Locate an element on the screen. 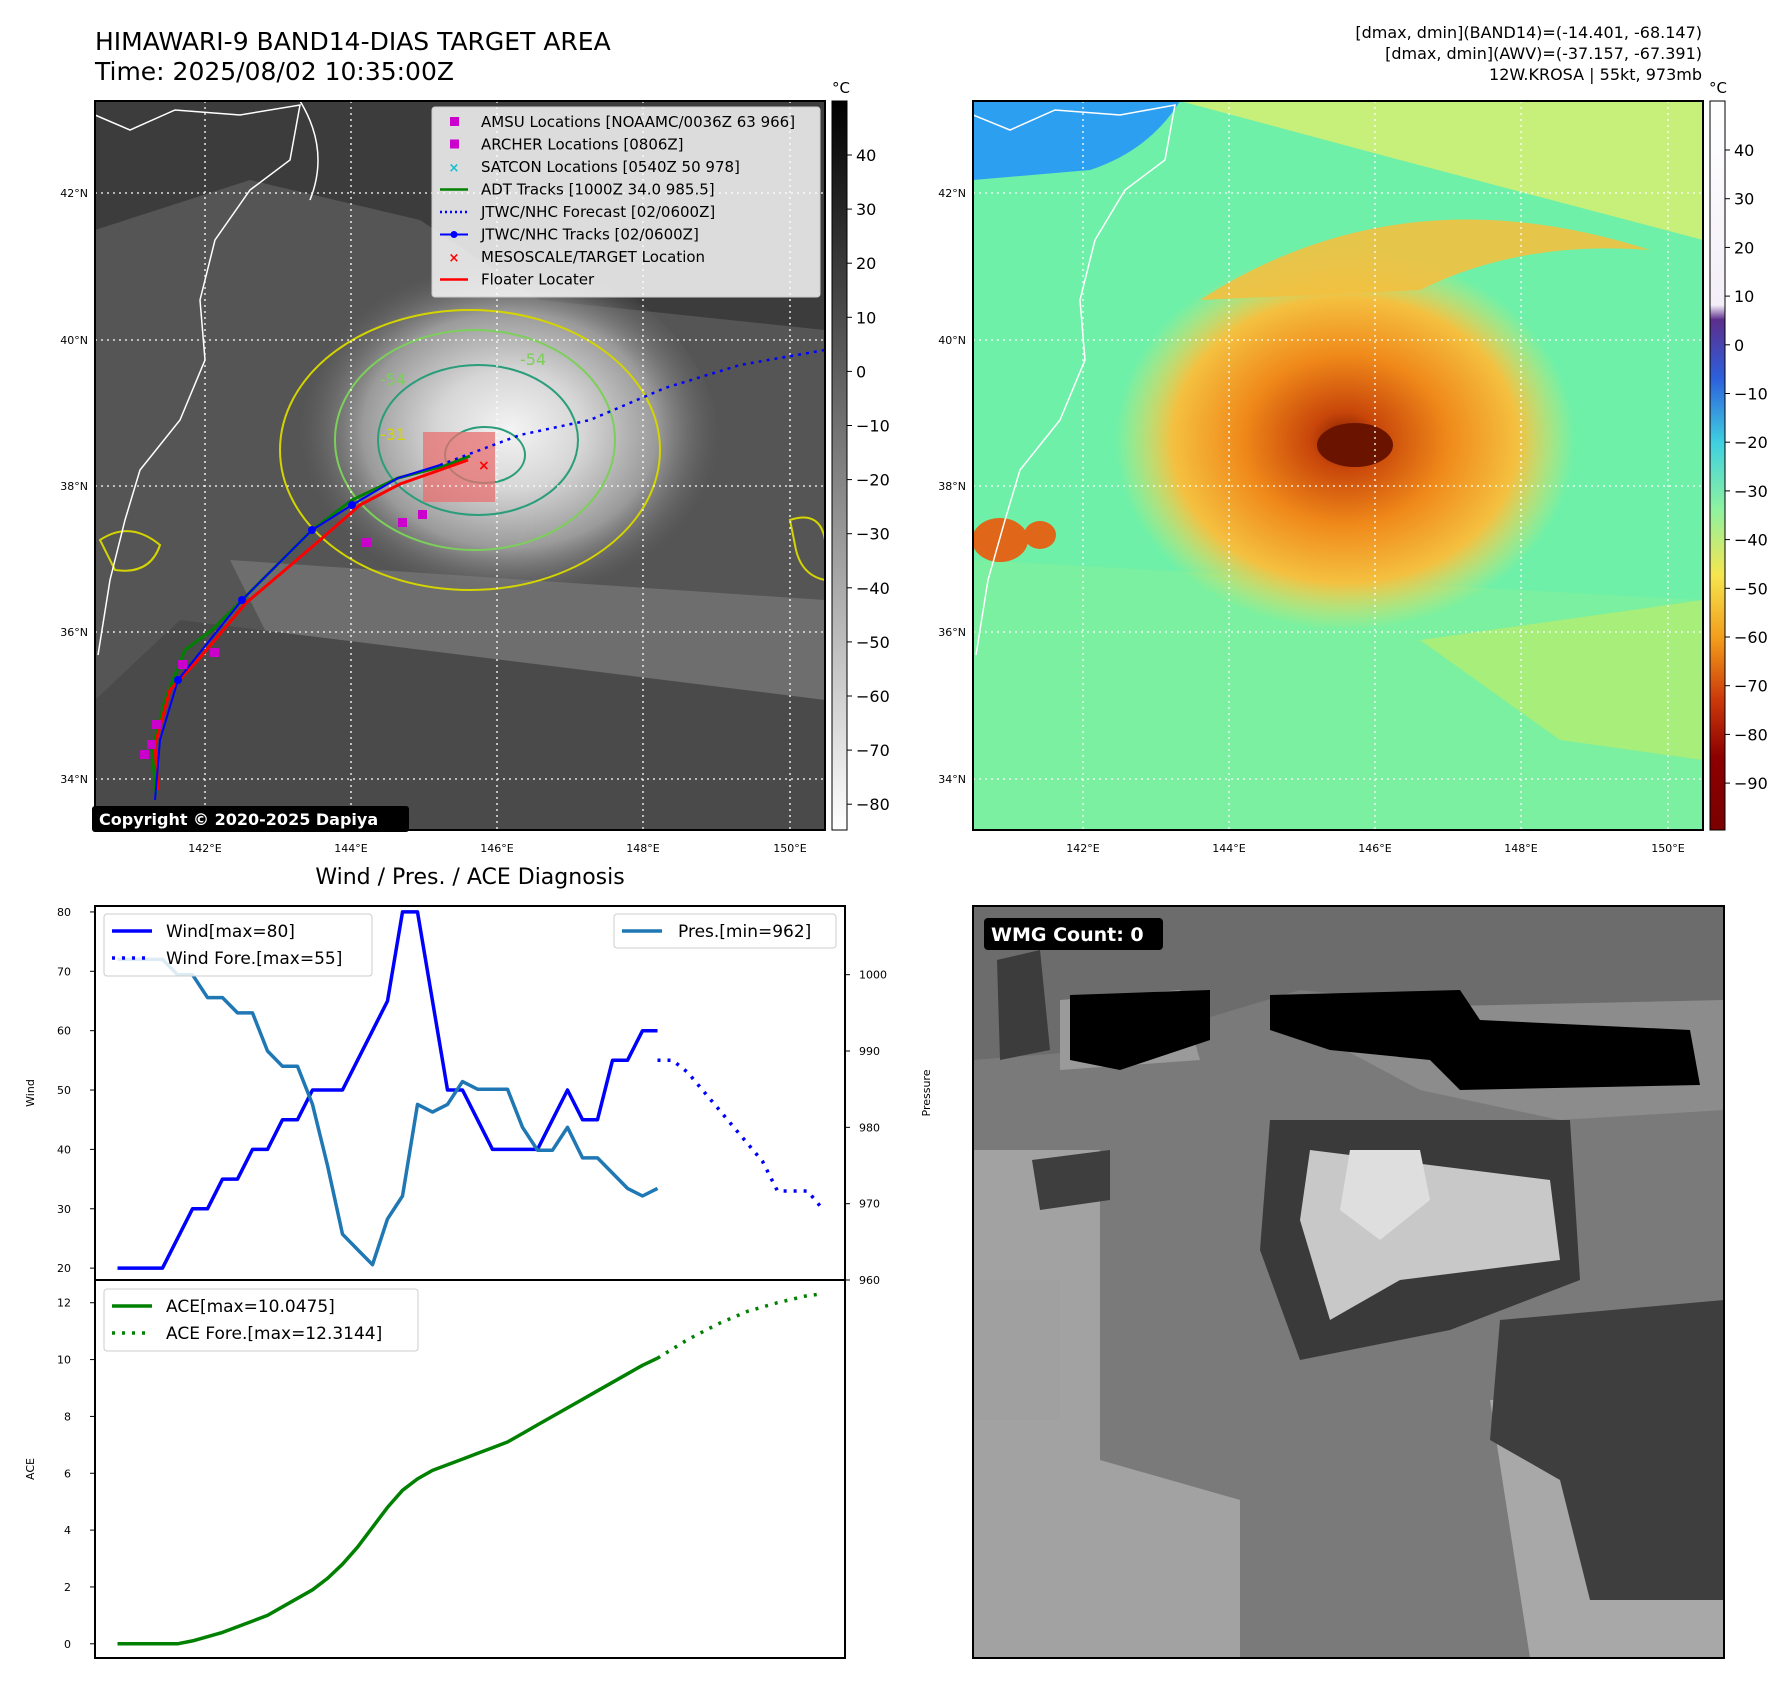 The width and height of the screenshot is (1788, 1690). chart-title: Wind / Pres. / ACE Diagnosis is located at coordinates (469, 877).